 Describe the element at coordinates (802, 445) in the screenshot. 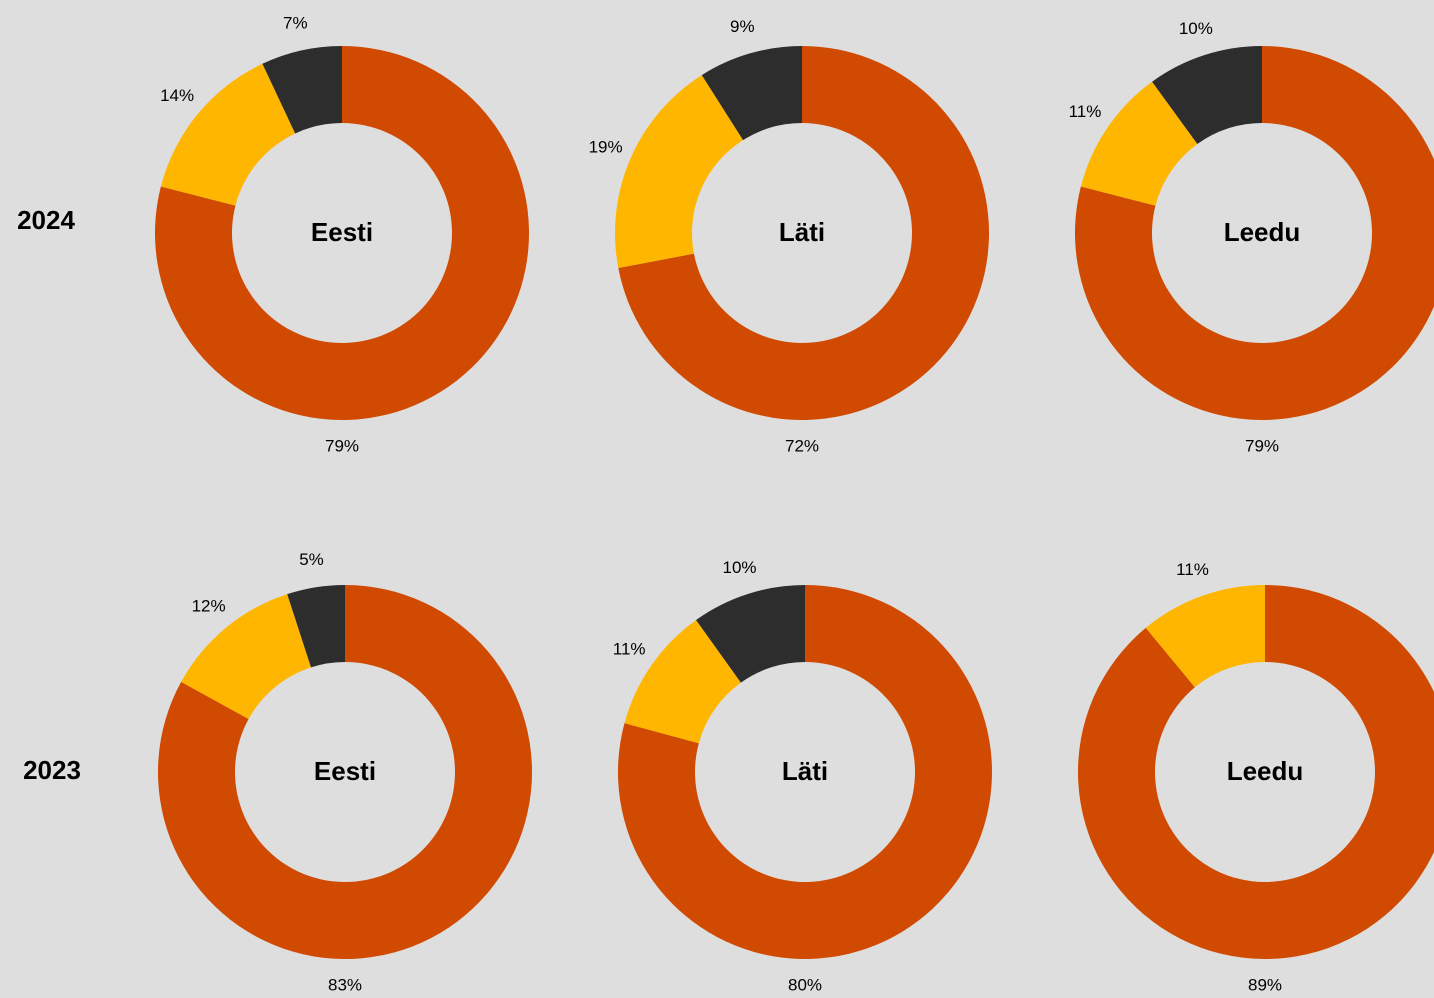

I see `value-label: 72%` at that location.